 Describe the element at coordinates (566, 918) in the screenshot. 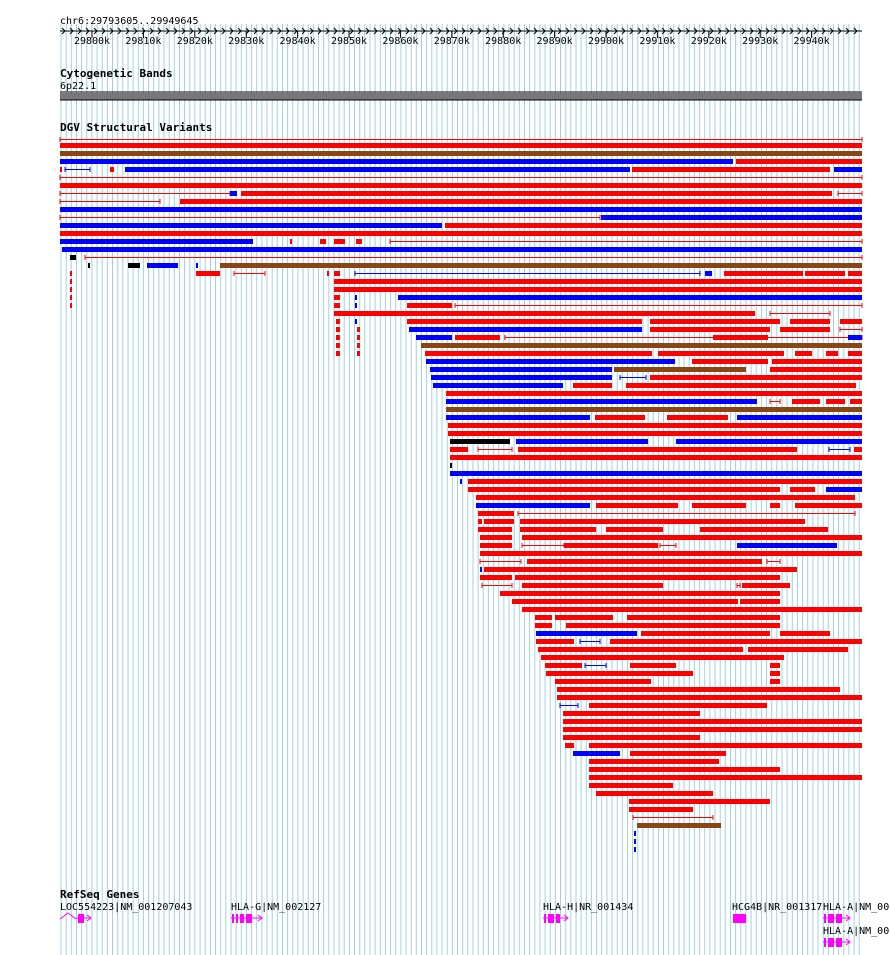

I see `hla-h-strand-arrow` at that location.